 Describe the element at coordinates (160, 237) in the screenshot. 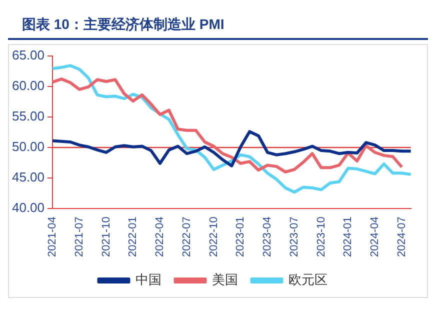

I see `x-tick-label: 2022-04` at that location.